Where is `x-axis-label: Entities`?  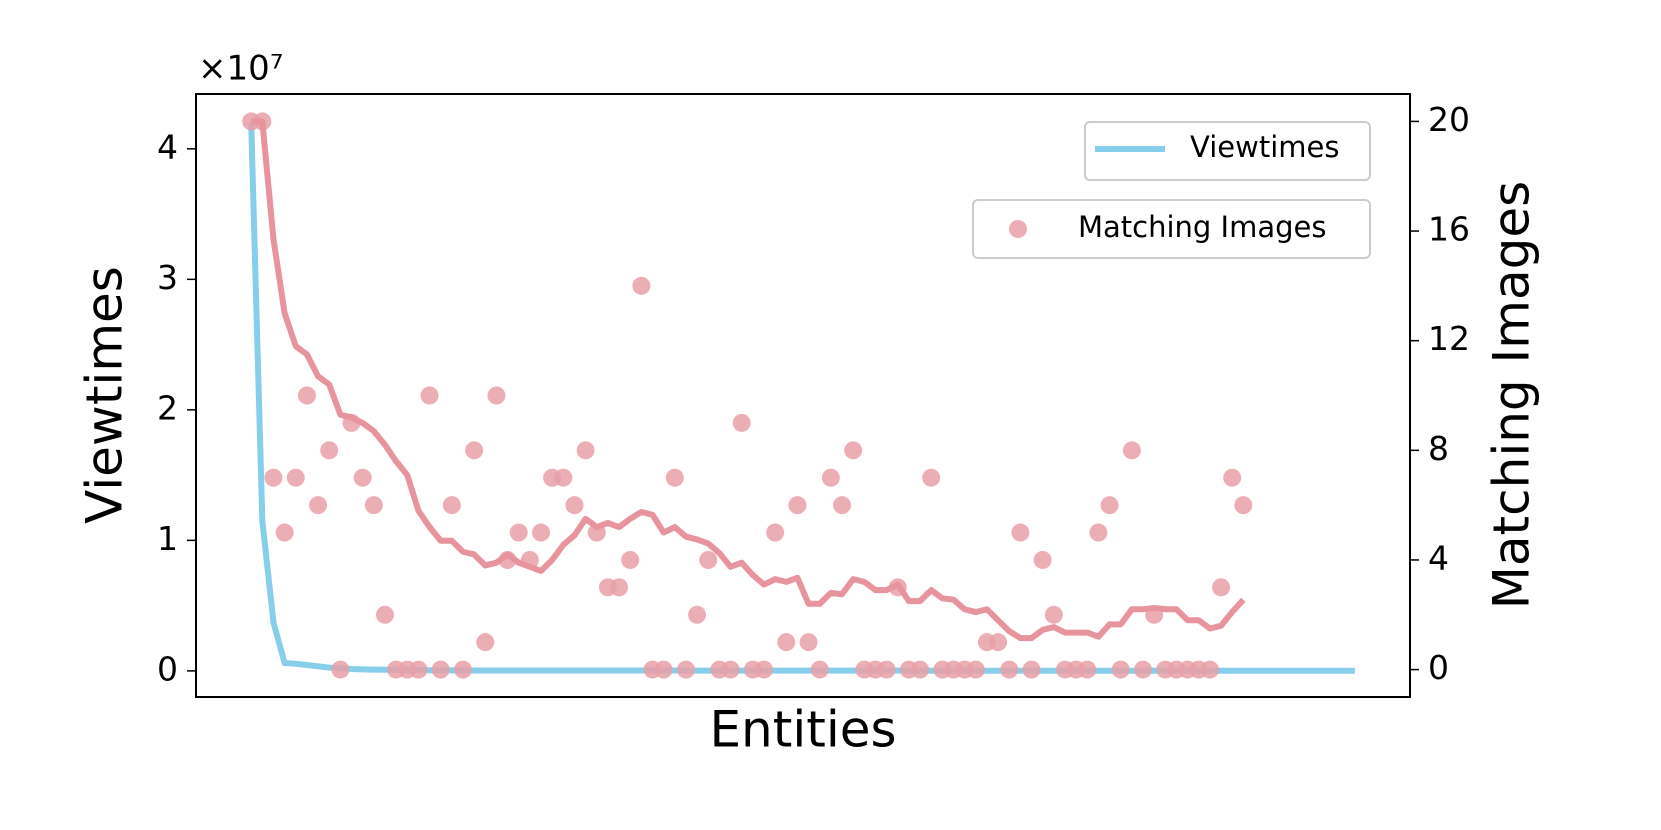
x-axis-label: Entities is located at coordinates (802, 730).